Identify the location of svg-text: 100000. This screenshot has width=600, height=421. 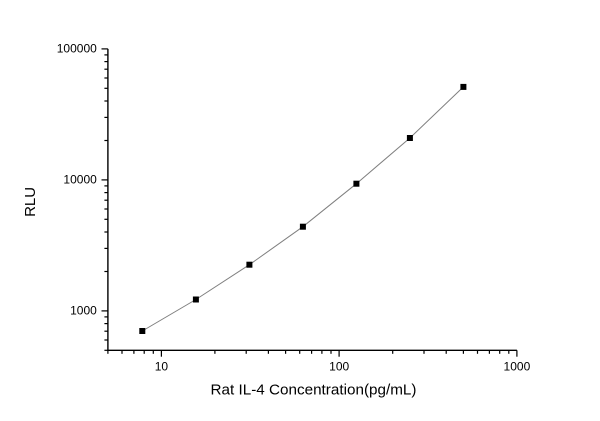
(77, 49).